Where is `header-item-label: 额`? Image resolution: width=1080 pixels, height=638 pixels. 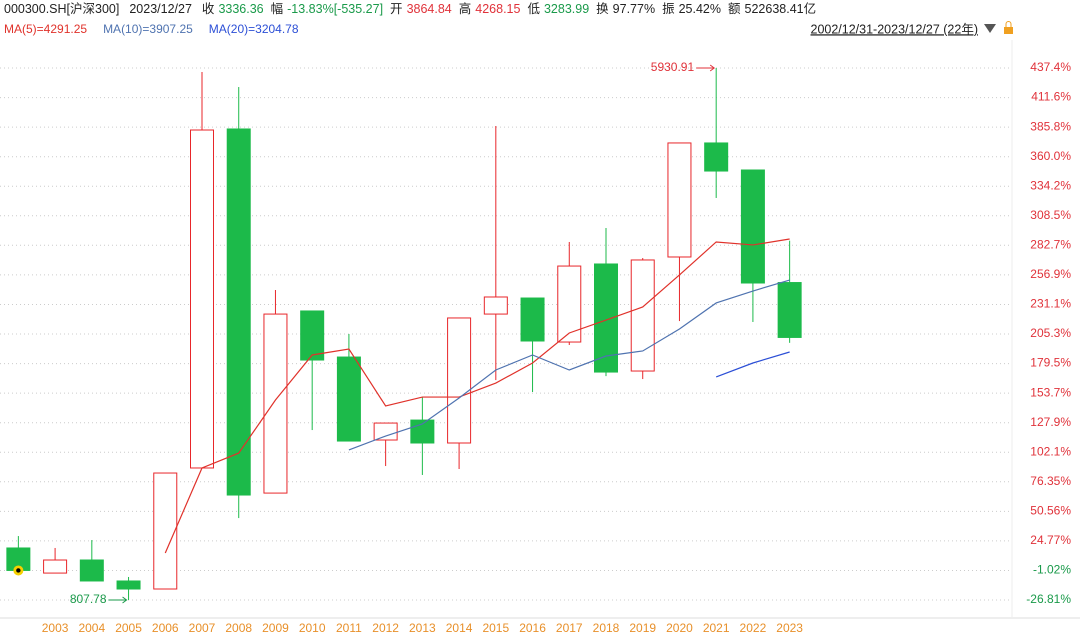
header-item-label: 额 is located at coordinates (734, 9).